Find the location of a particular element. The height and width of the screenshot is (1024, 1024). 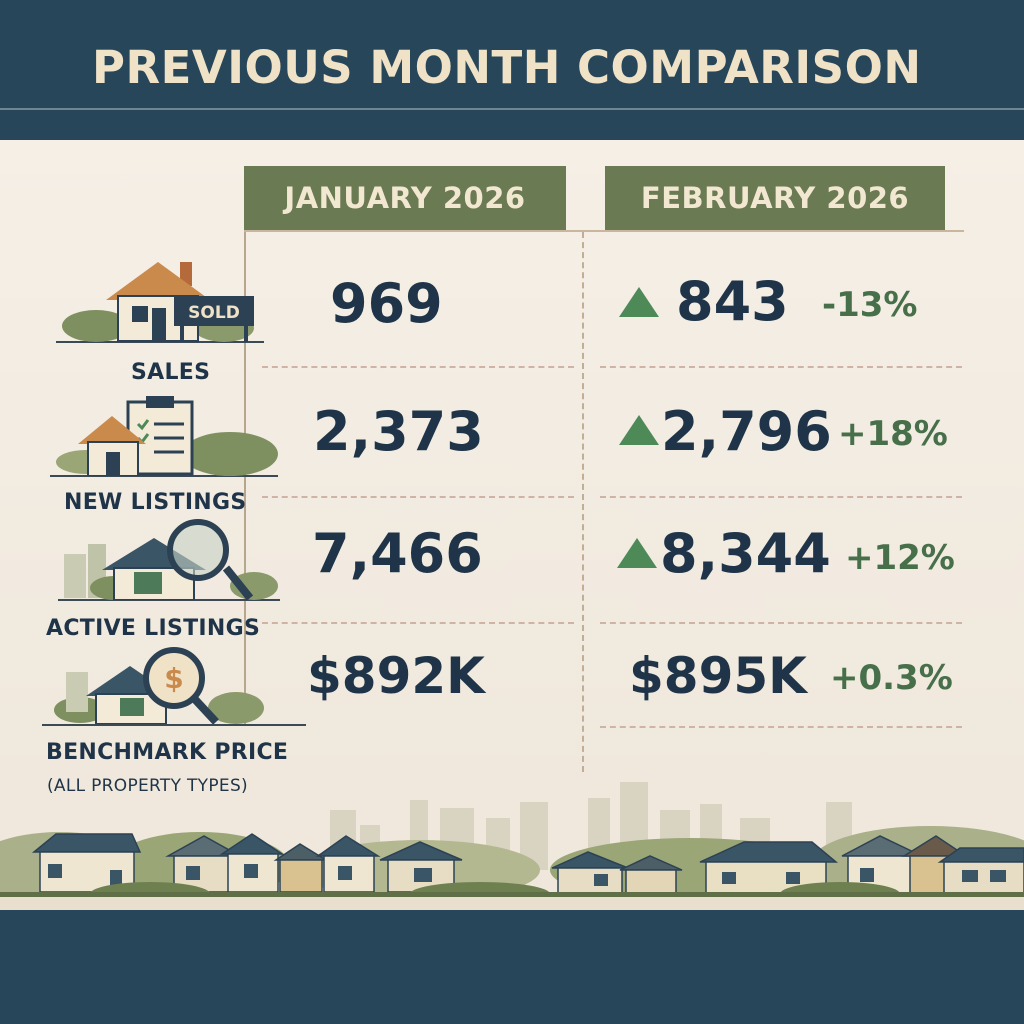

new-listings-change-percent: +18% is located at coordinates (893, 434).